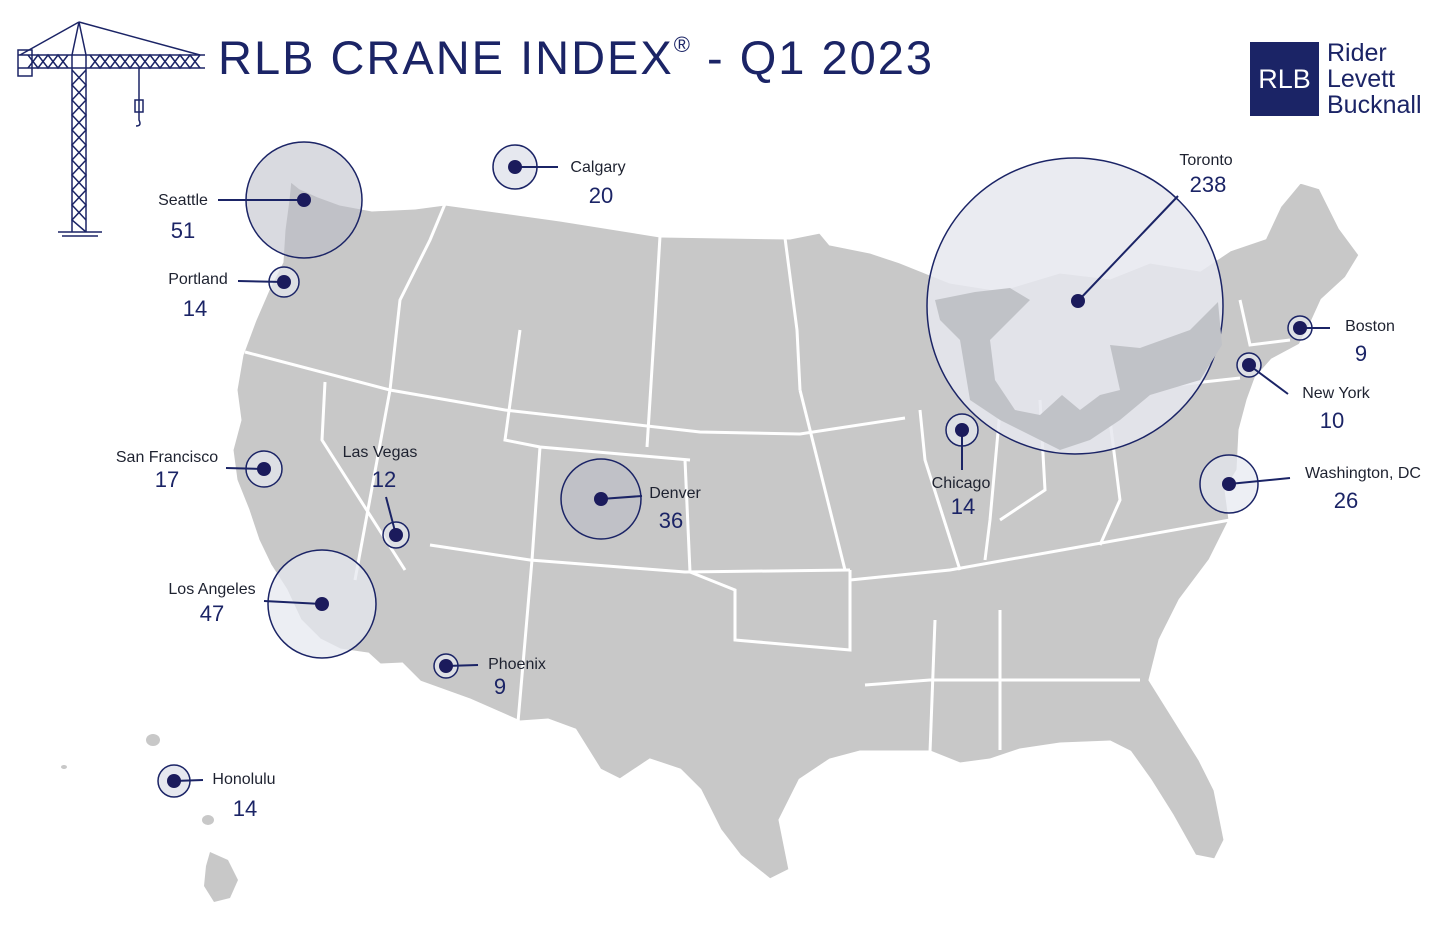  I want to click on city-count-portland: 14, so click(195, 308).